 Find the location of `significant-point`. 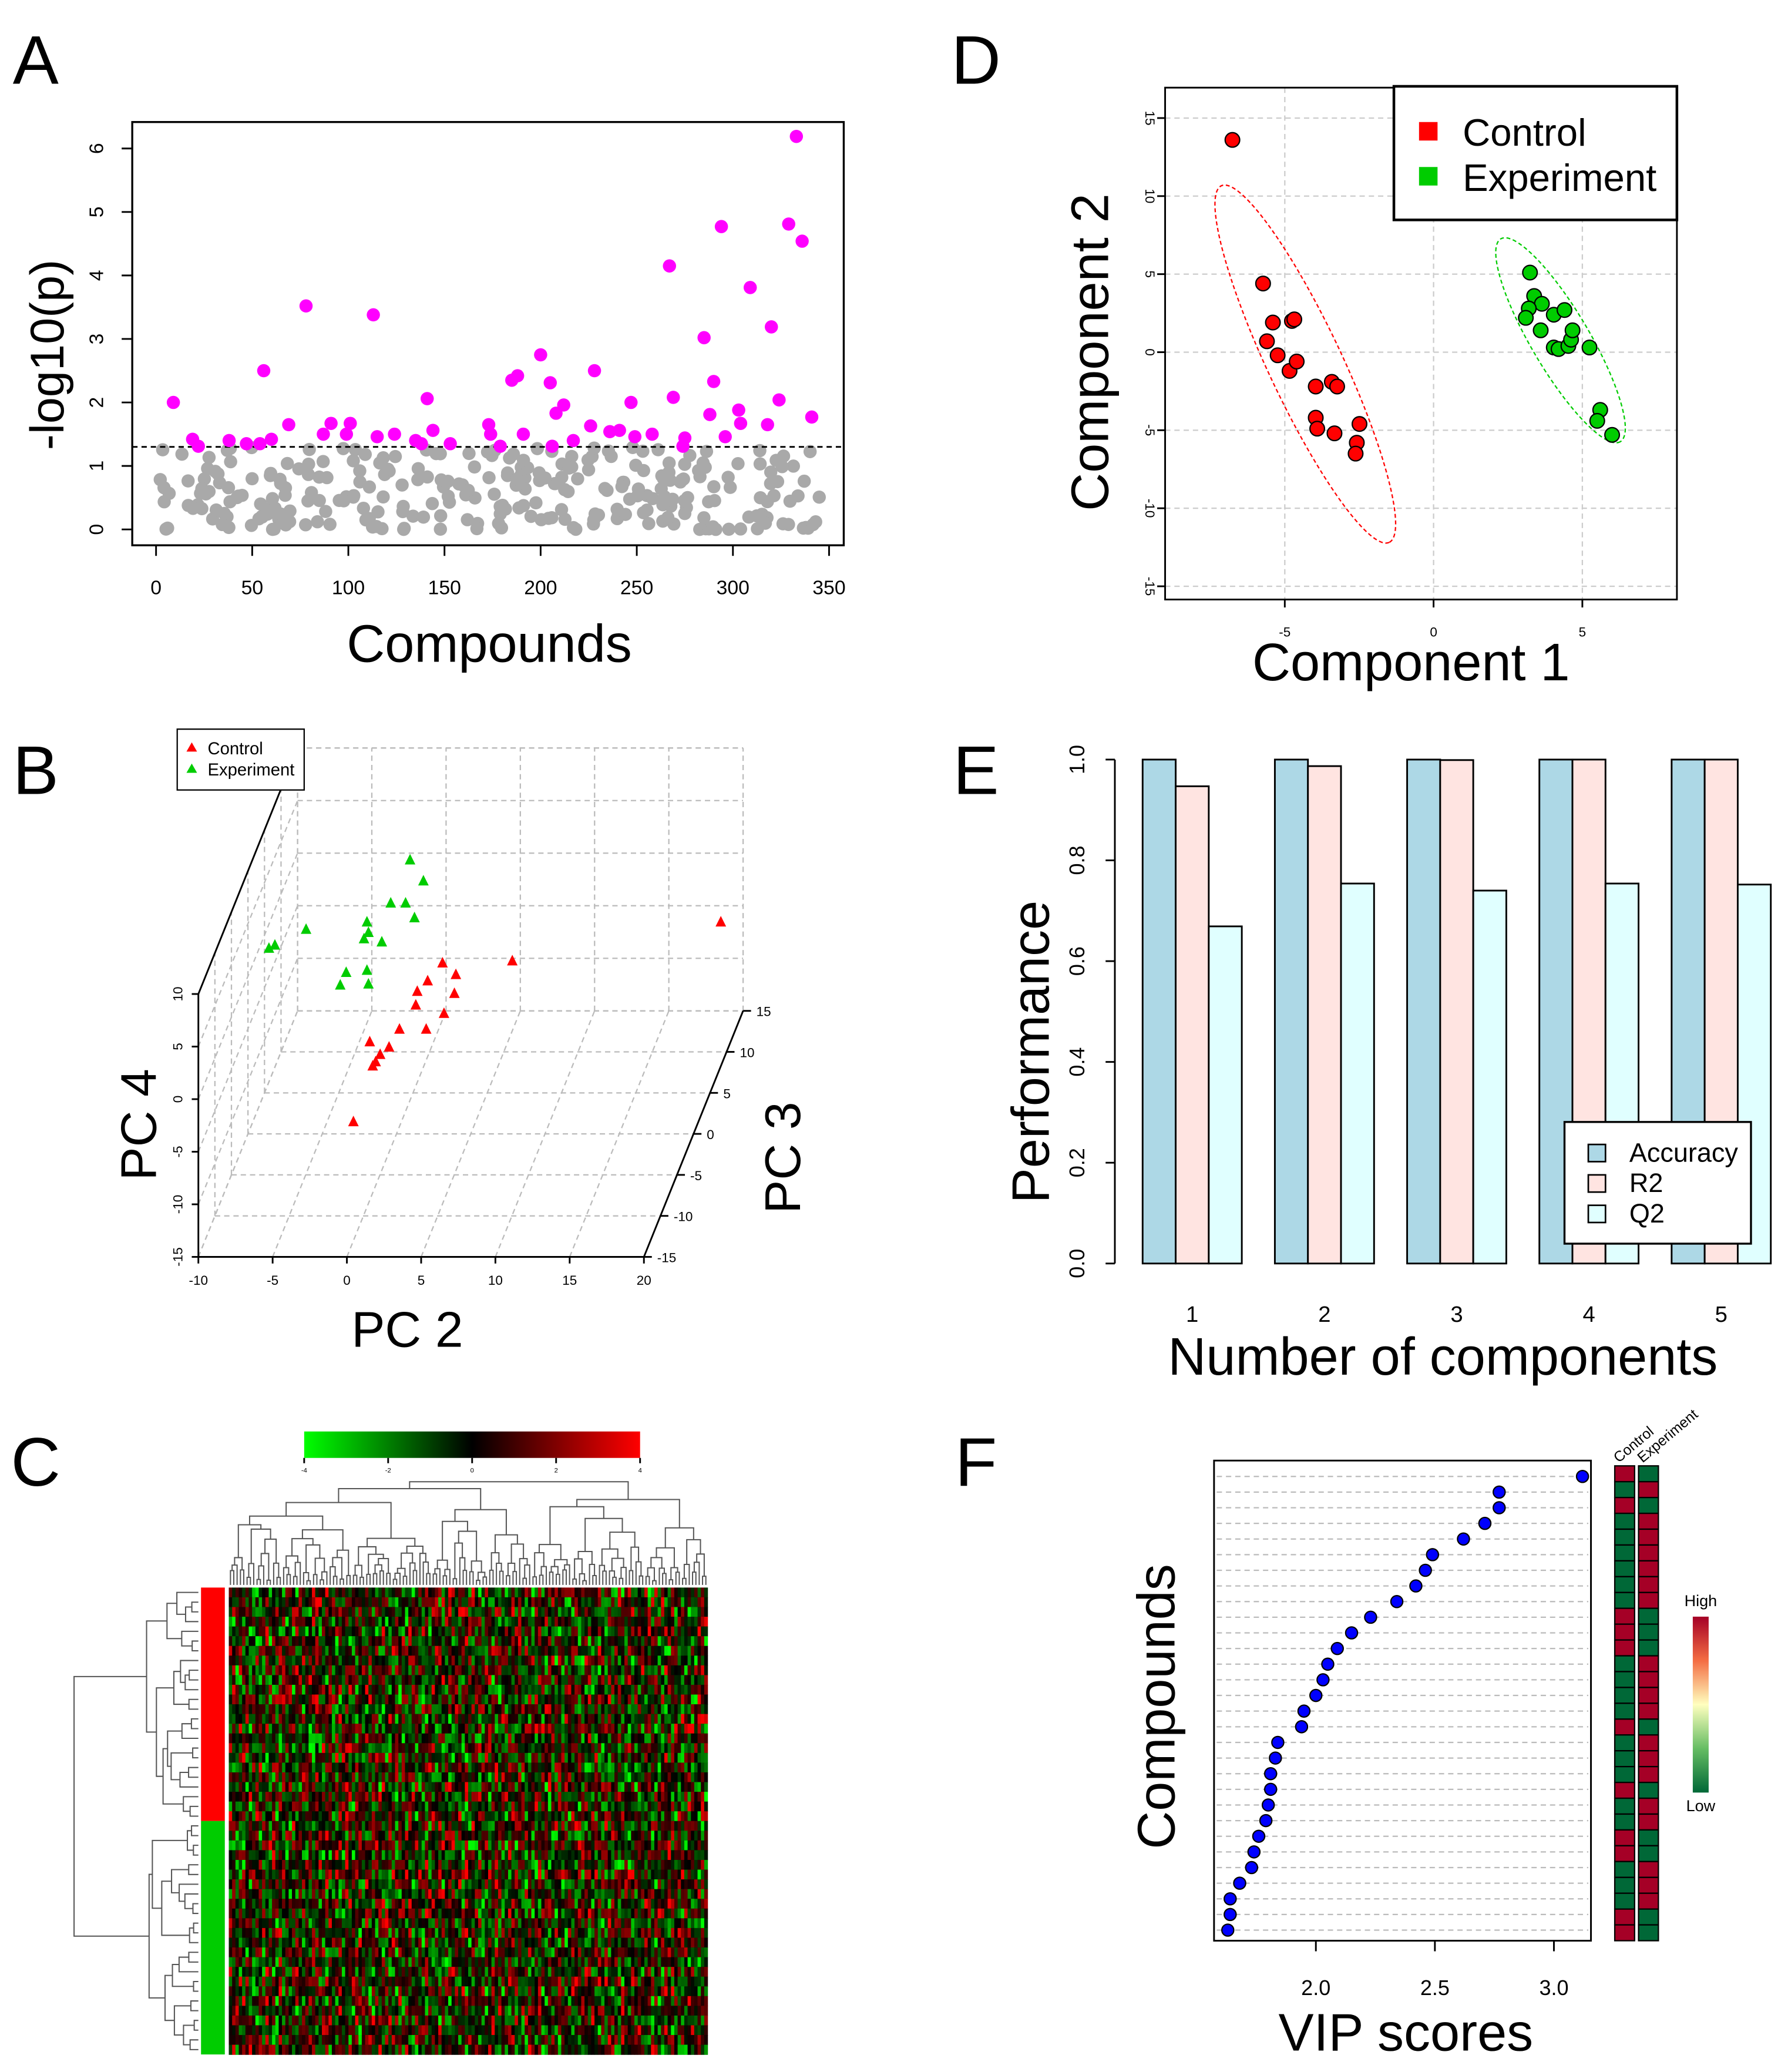

significant-point is located at coordinates (721, 227).